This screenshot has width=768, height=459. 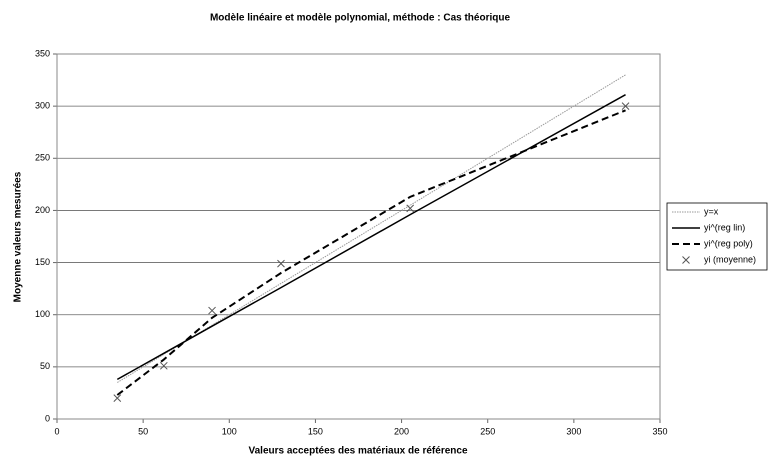 I want to click on legend-label: yi^(reg lin), so click(x=724, y=227).